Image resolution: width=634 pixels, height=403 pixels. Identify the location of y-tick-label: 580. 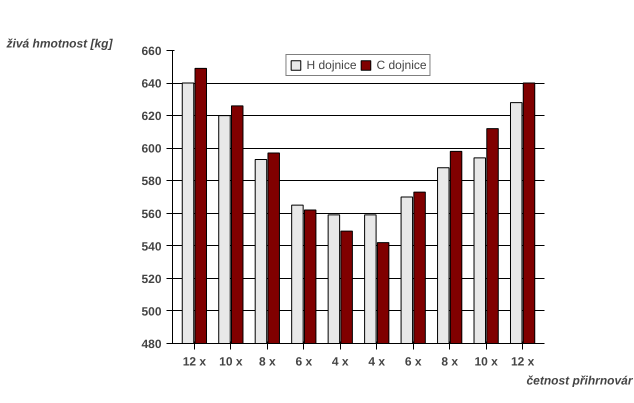
(151, 181).